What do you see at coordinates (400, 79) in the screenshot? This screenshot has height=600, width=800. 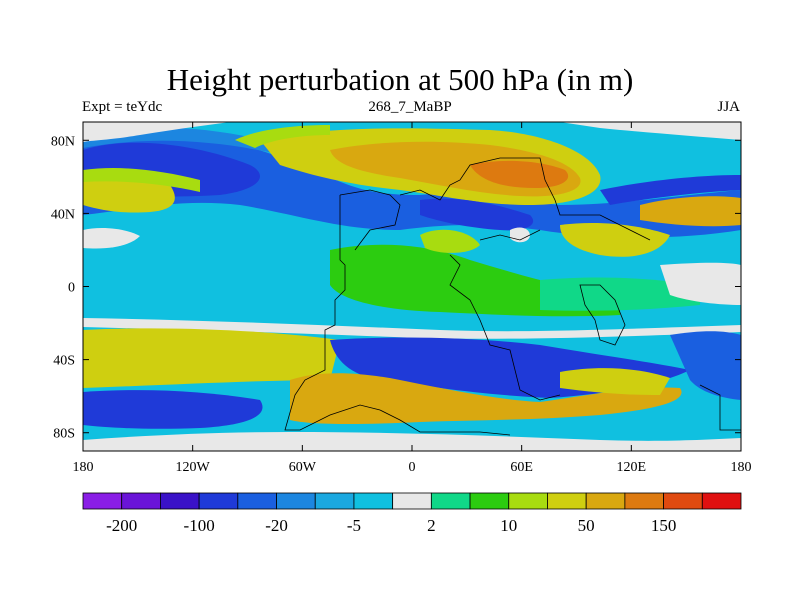 I see `chart-title: Height perturbation at 500 hPa (in m)` at bounding box center [400, 79].